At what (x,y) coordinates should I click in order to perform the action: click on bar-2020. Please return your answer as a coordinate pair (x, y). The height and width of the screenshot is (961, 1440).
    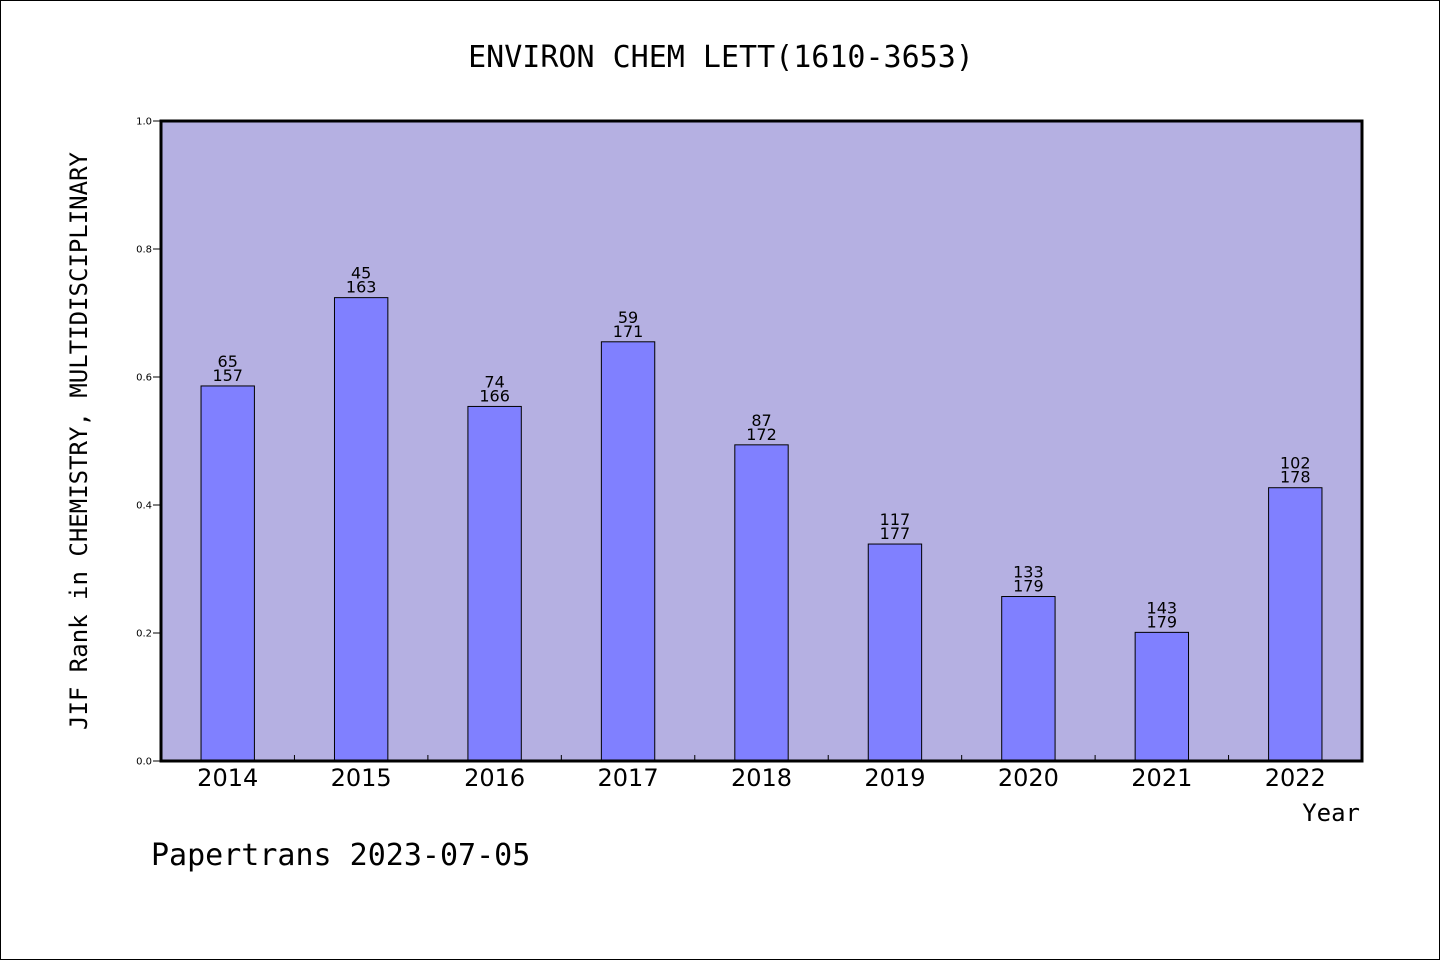
    Looking at the image, I should click on (1028, 679).